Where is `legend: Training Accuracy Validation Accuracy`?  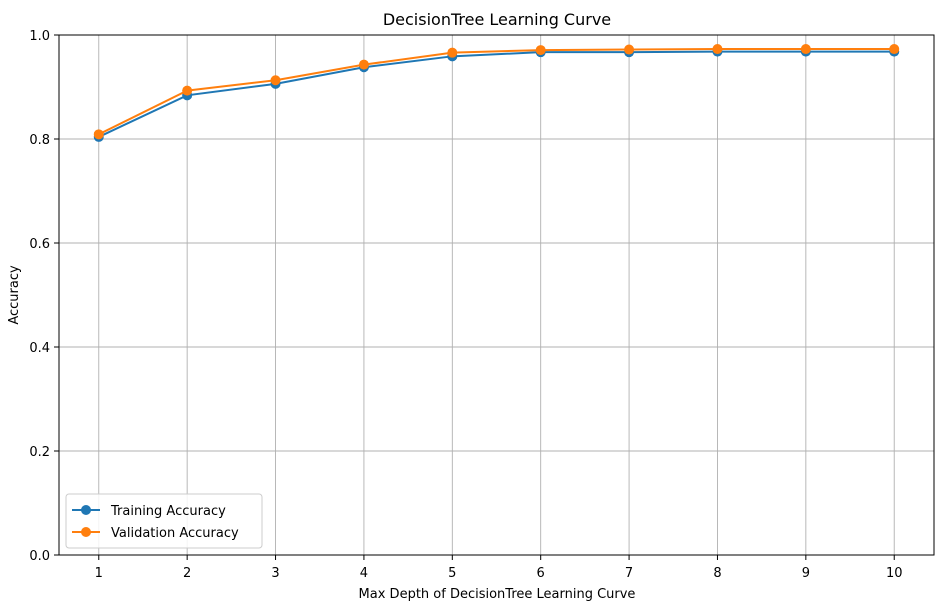
legend: Training Accuracy Validation Accuracy is located at coordinates (164, 521).